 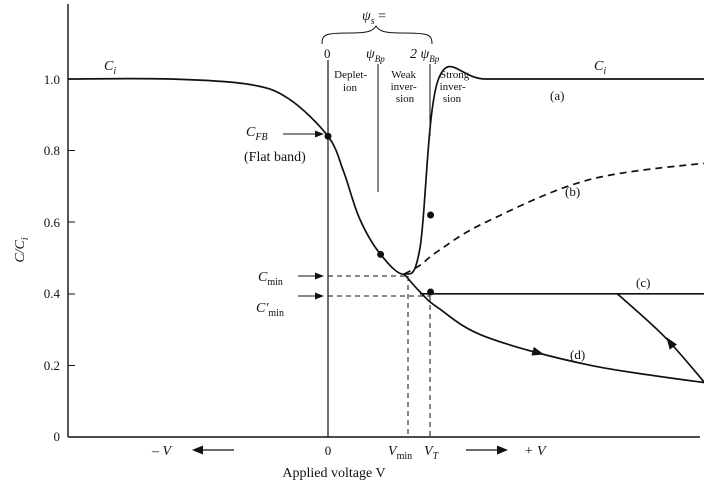 I want to click on positive-voltage-label: + V, so click(x=535, y=451).